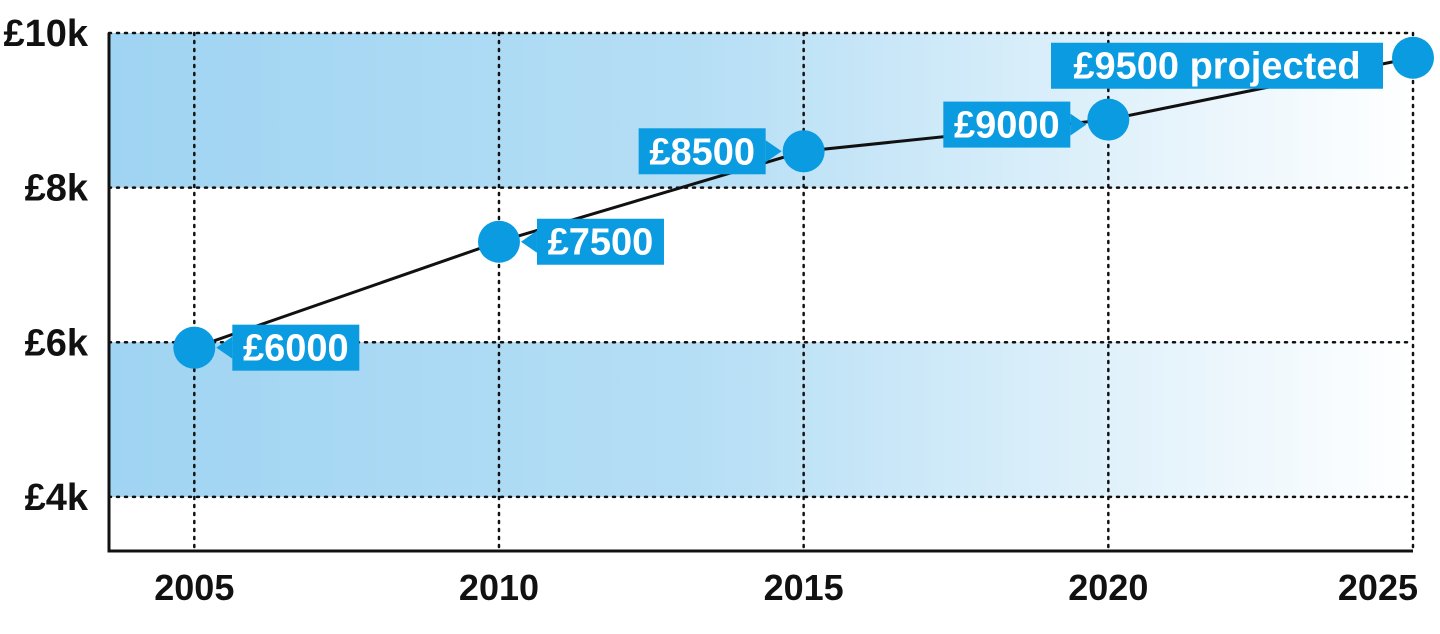  I want to click on data-label-text: £9500 projected, so click(1216, 67).